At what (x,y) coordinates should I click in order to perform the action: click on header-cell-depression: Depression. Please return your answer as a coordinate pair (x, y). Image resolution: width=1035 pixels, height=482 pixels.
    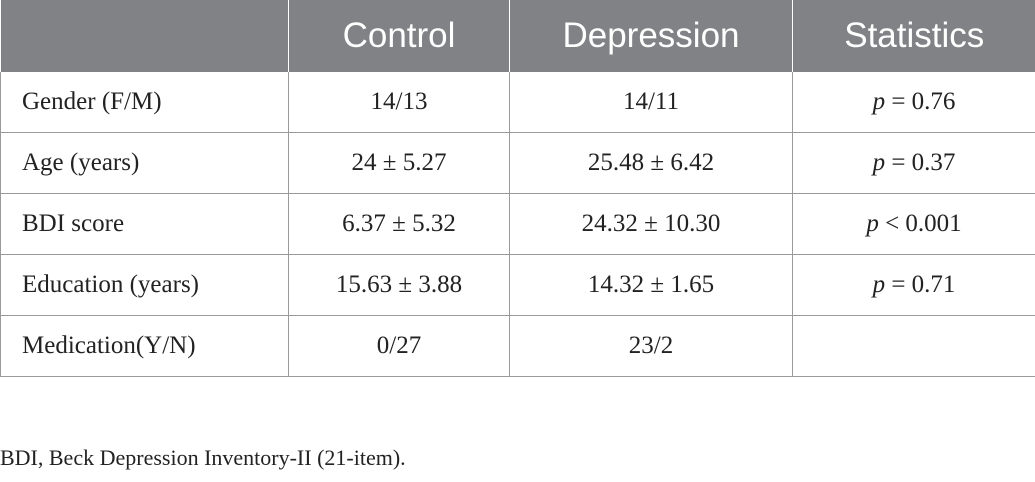
    Looking at the image, I should click on (651, 36).